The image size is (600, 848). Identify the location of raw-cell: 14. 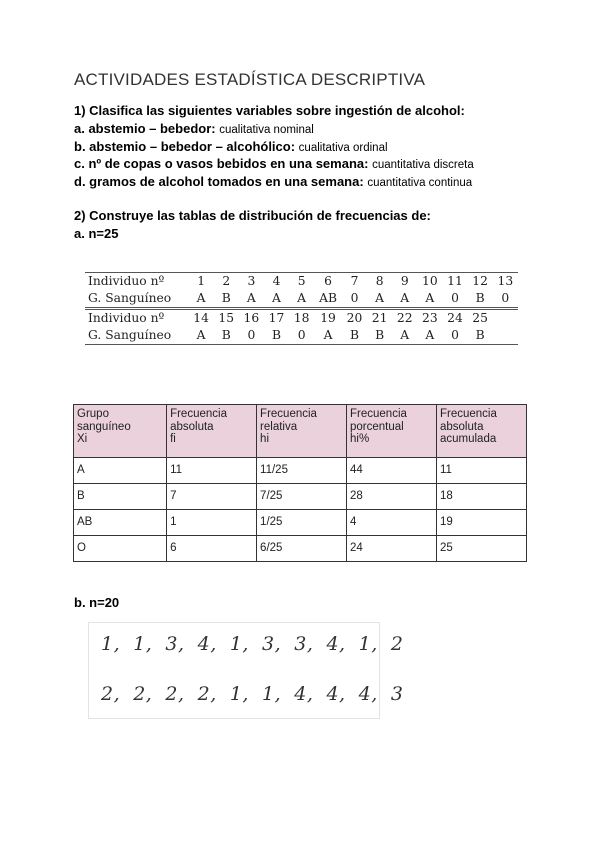
(201, 317).